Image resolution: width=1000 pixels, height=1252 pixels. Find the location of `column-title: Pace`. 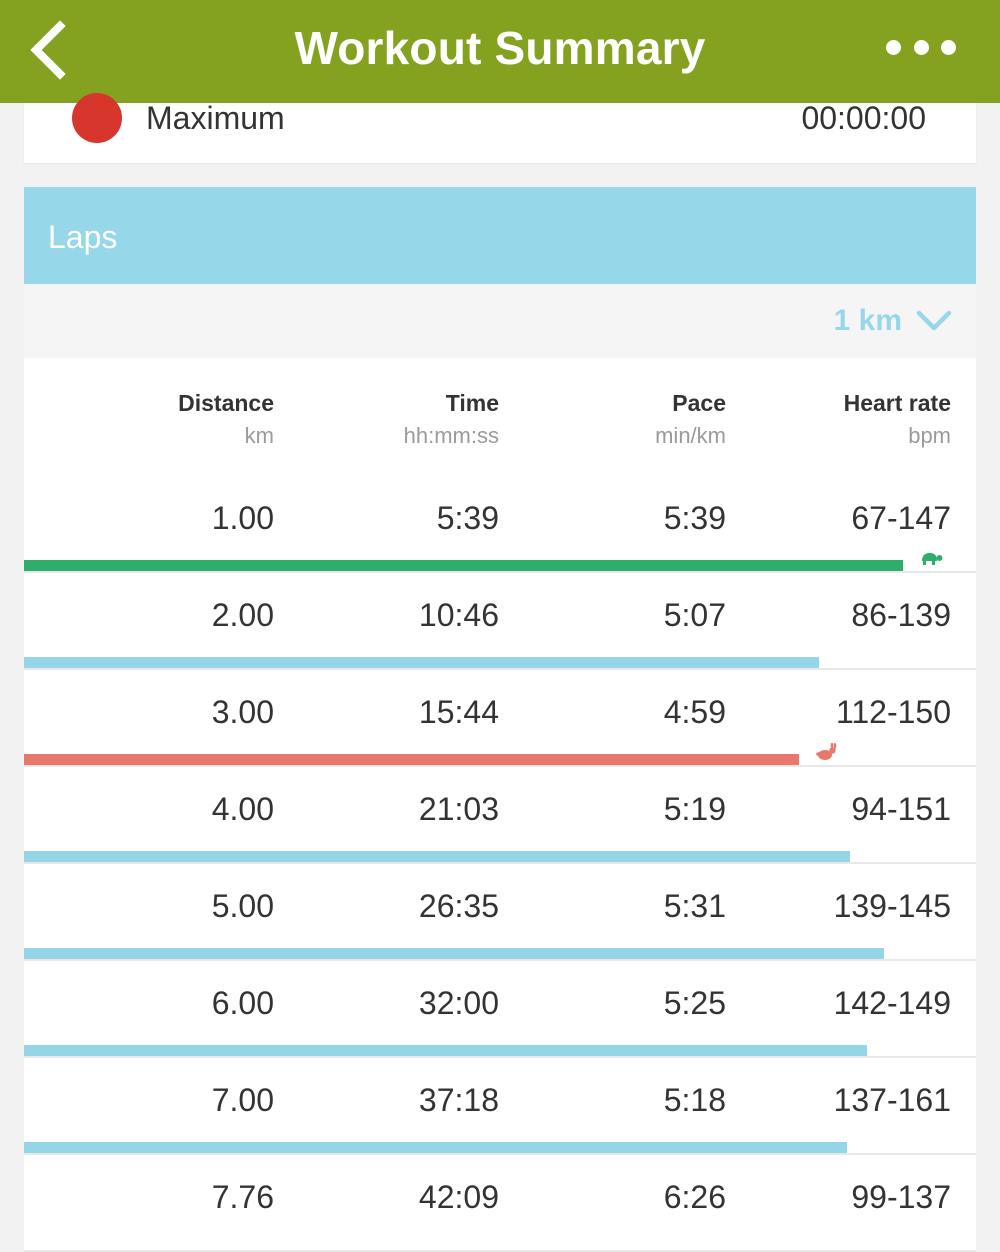

column-title: Pace is located at coordinates (699, 403).